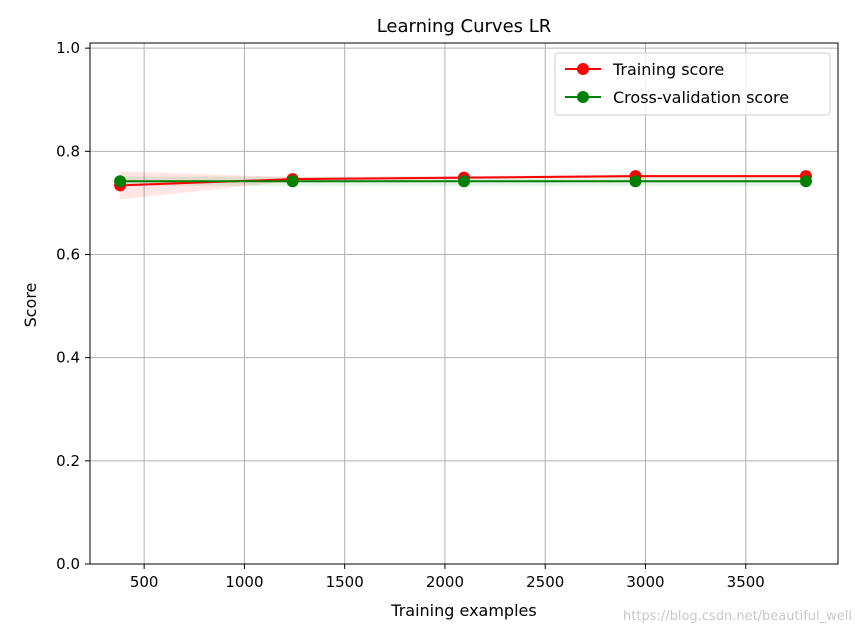  Describe the element at coordinates (737, 616) in the screenshot. I see `watermark: https://blog.csdn.net/beautiful_well` at that location.